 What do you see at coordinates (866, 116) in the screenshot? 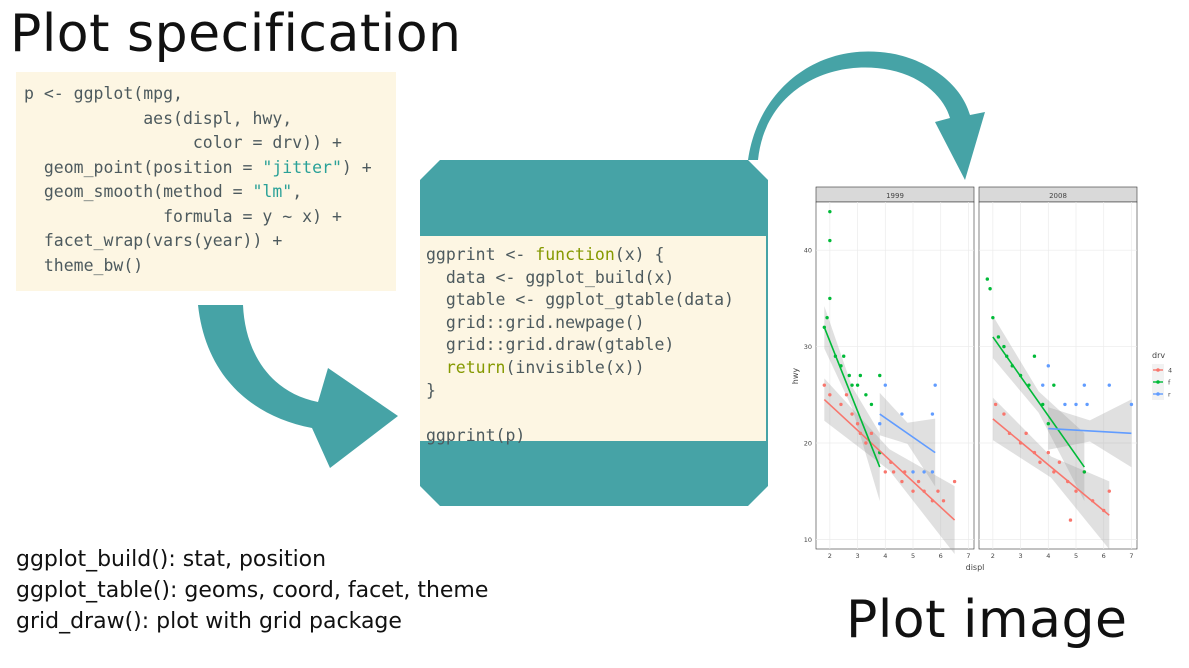
I see `curved-arrow-top` at bounding box center [866, 116].